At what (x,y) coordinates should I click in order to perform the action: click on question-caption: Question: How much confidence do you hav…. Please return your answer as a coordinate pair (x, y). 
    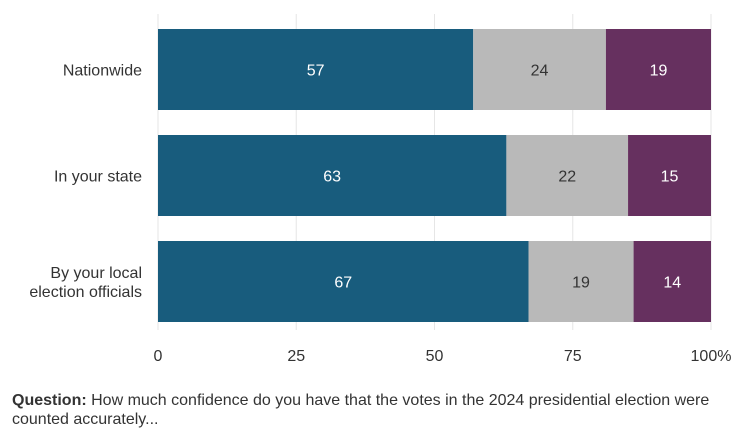
    Looking at the image, I should click on (374, 410).